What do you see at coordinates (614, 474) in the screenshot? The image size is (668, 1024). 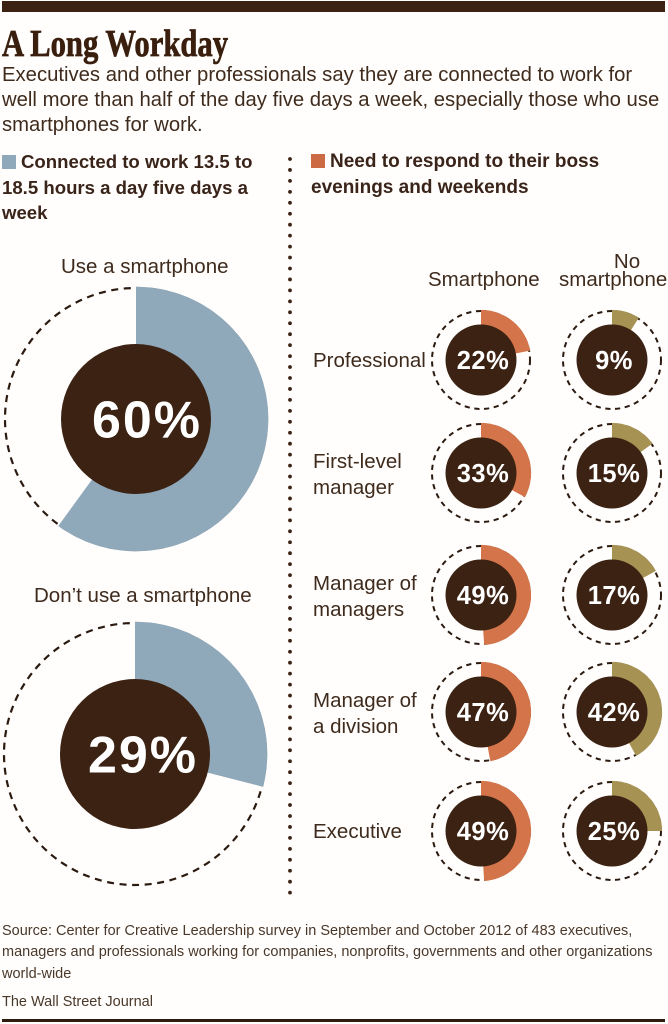 I see `svg-text: 15%` at bounding box center [614, 474].